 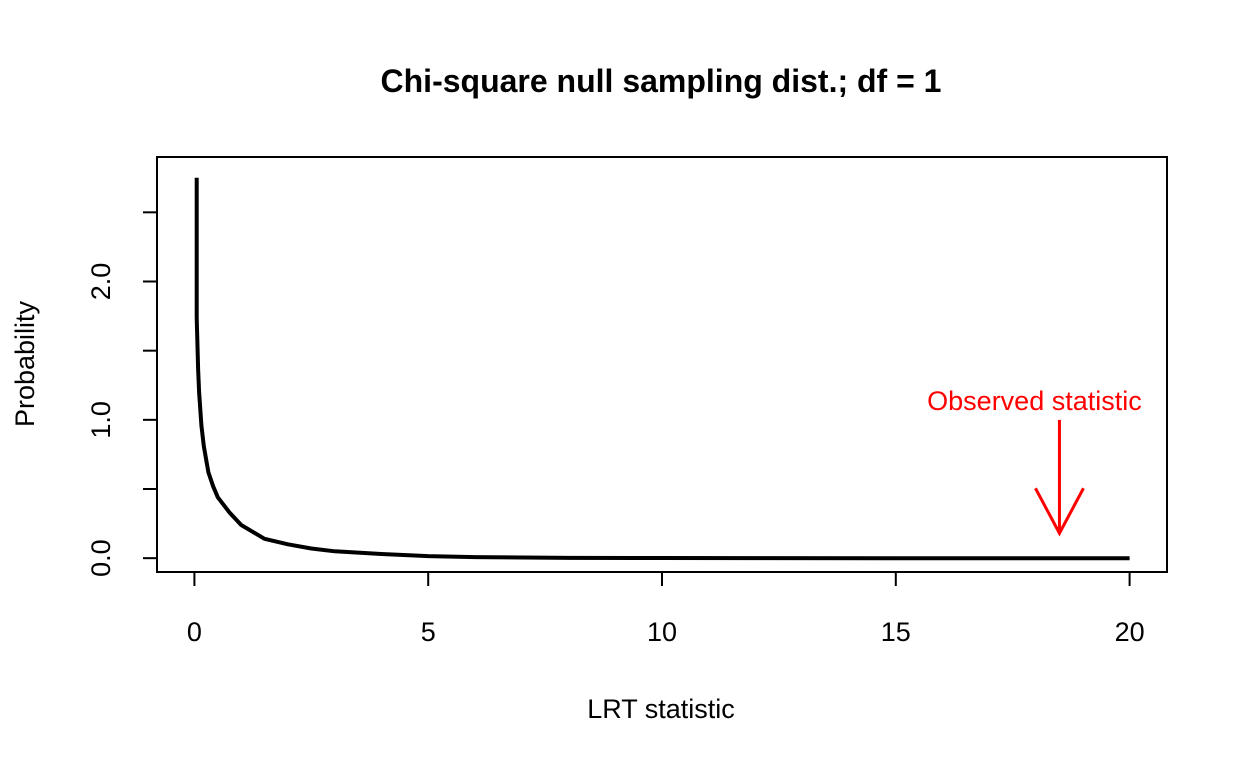 I want to click on x-axis-label: LRT statistic, so click(x=661, y=709).